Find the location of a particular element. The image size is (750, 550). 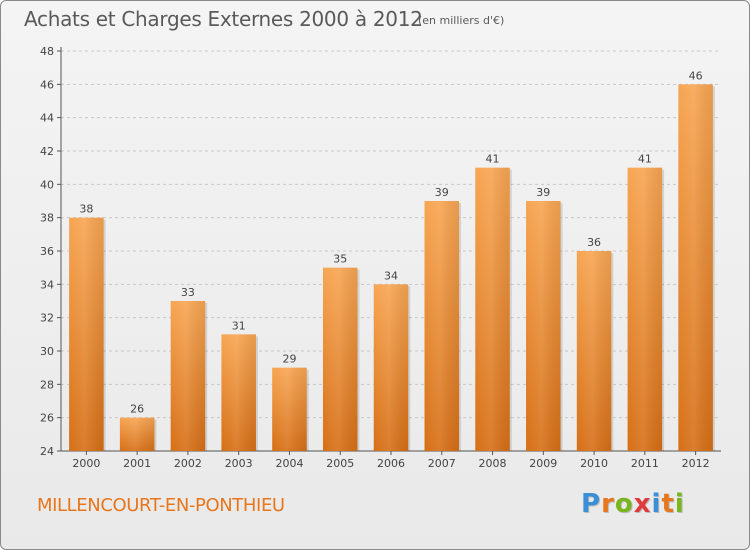

y-tick-label: 28 is located at coordinates (47, 384).